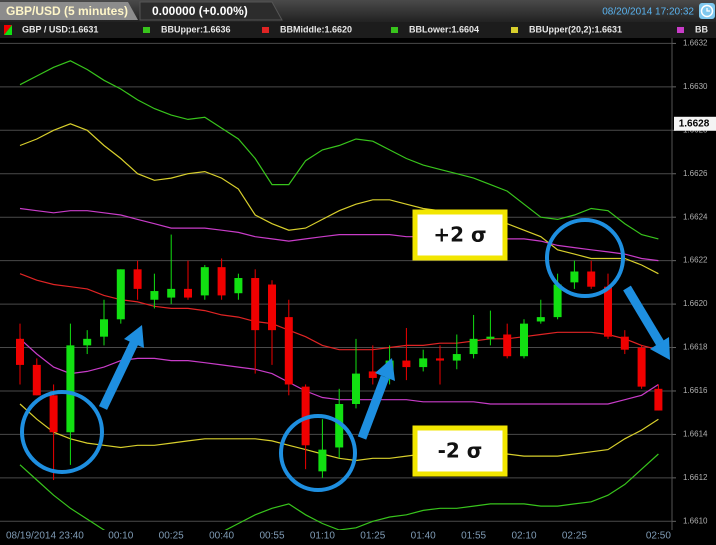  Describe the element at coordinates (372, 536) in the screenshot. I see `x-tick-label: 01:25` at that location.